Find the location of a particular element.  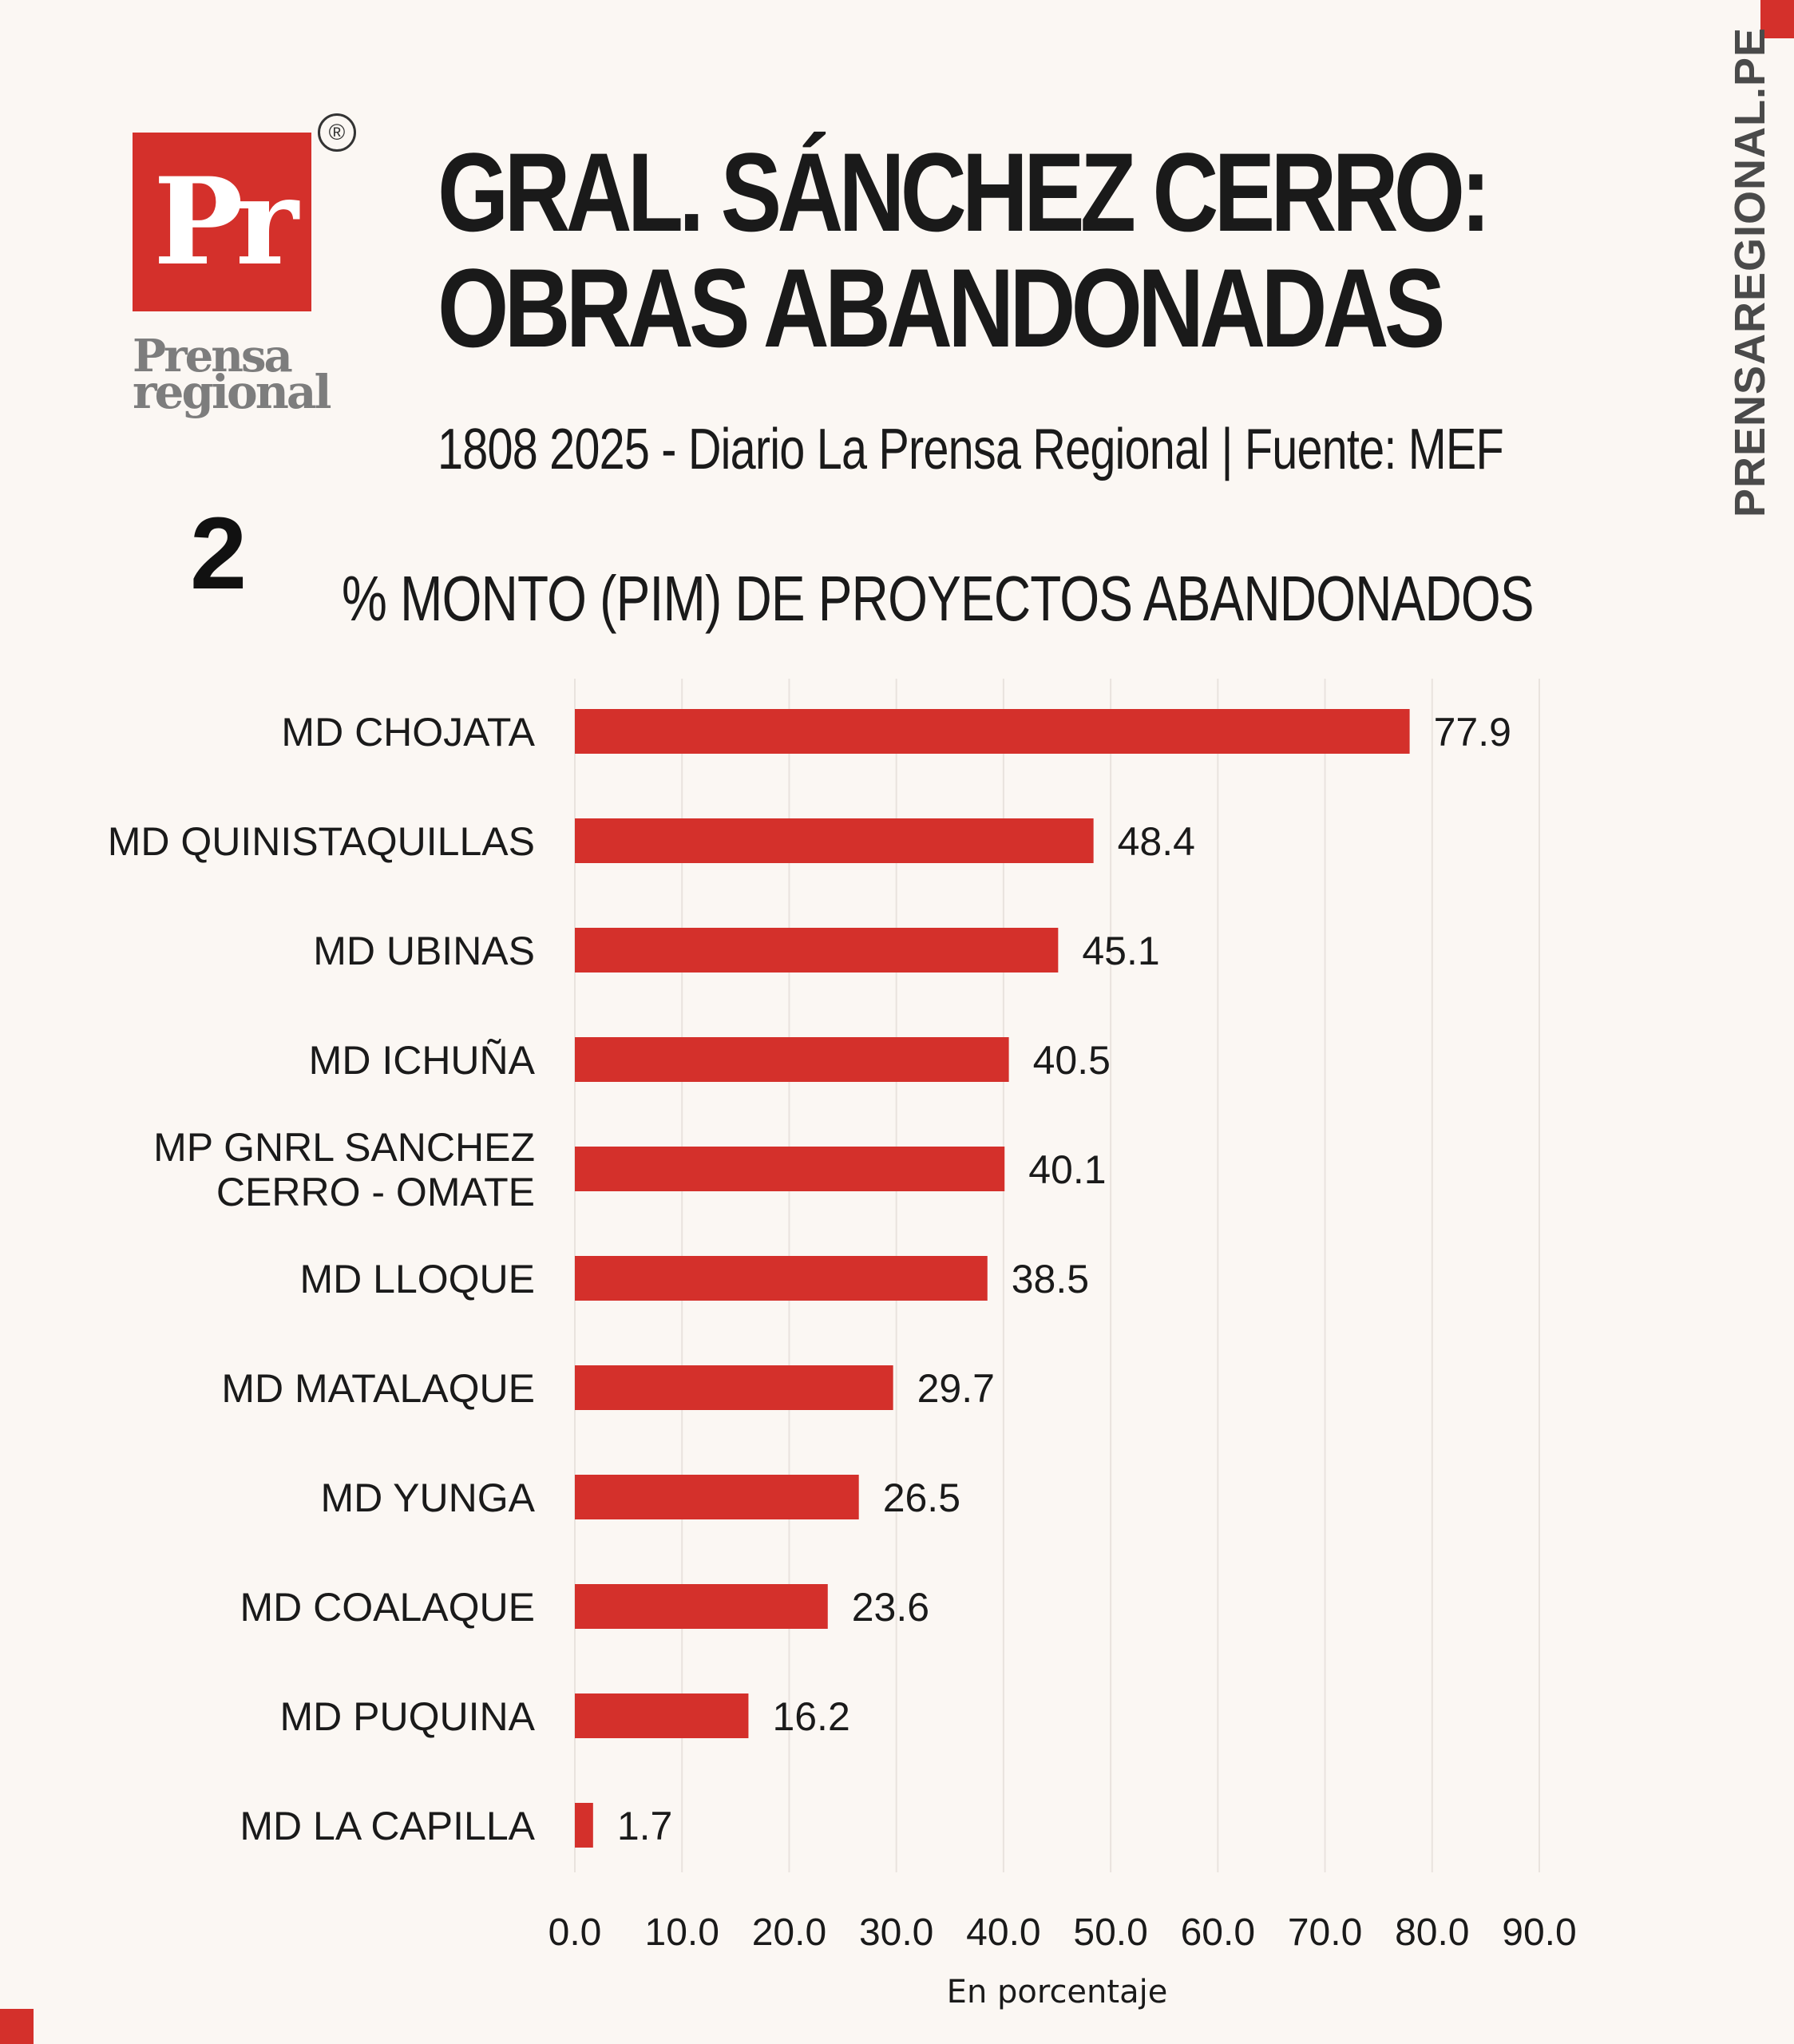

category-label-line: MD COALAQUE is located at coordinates (387, 1607).